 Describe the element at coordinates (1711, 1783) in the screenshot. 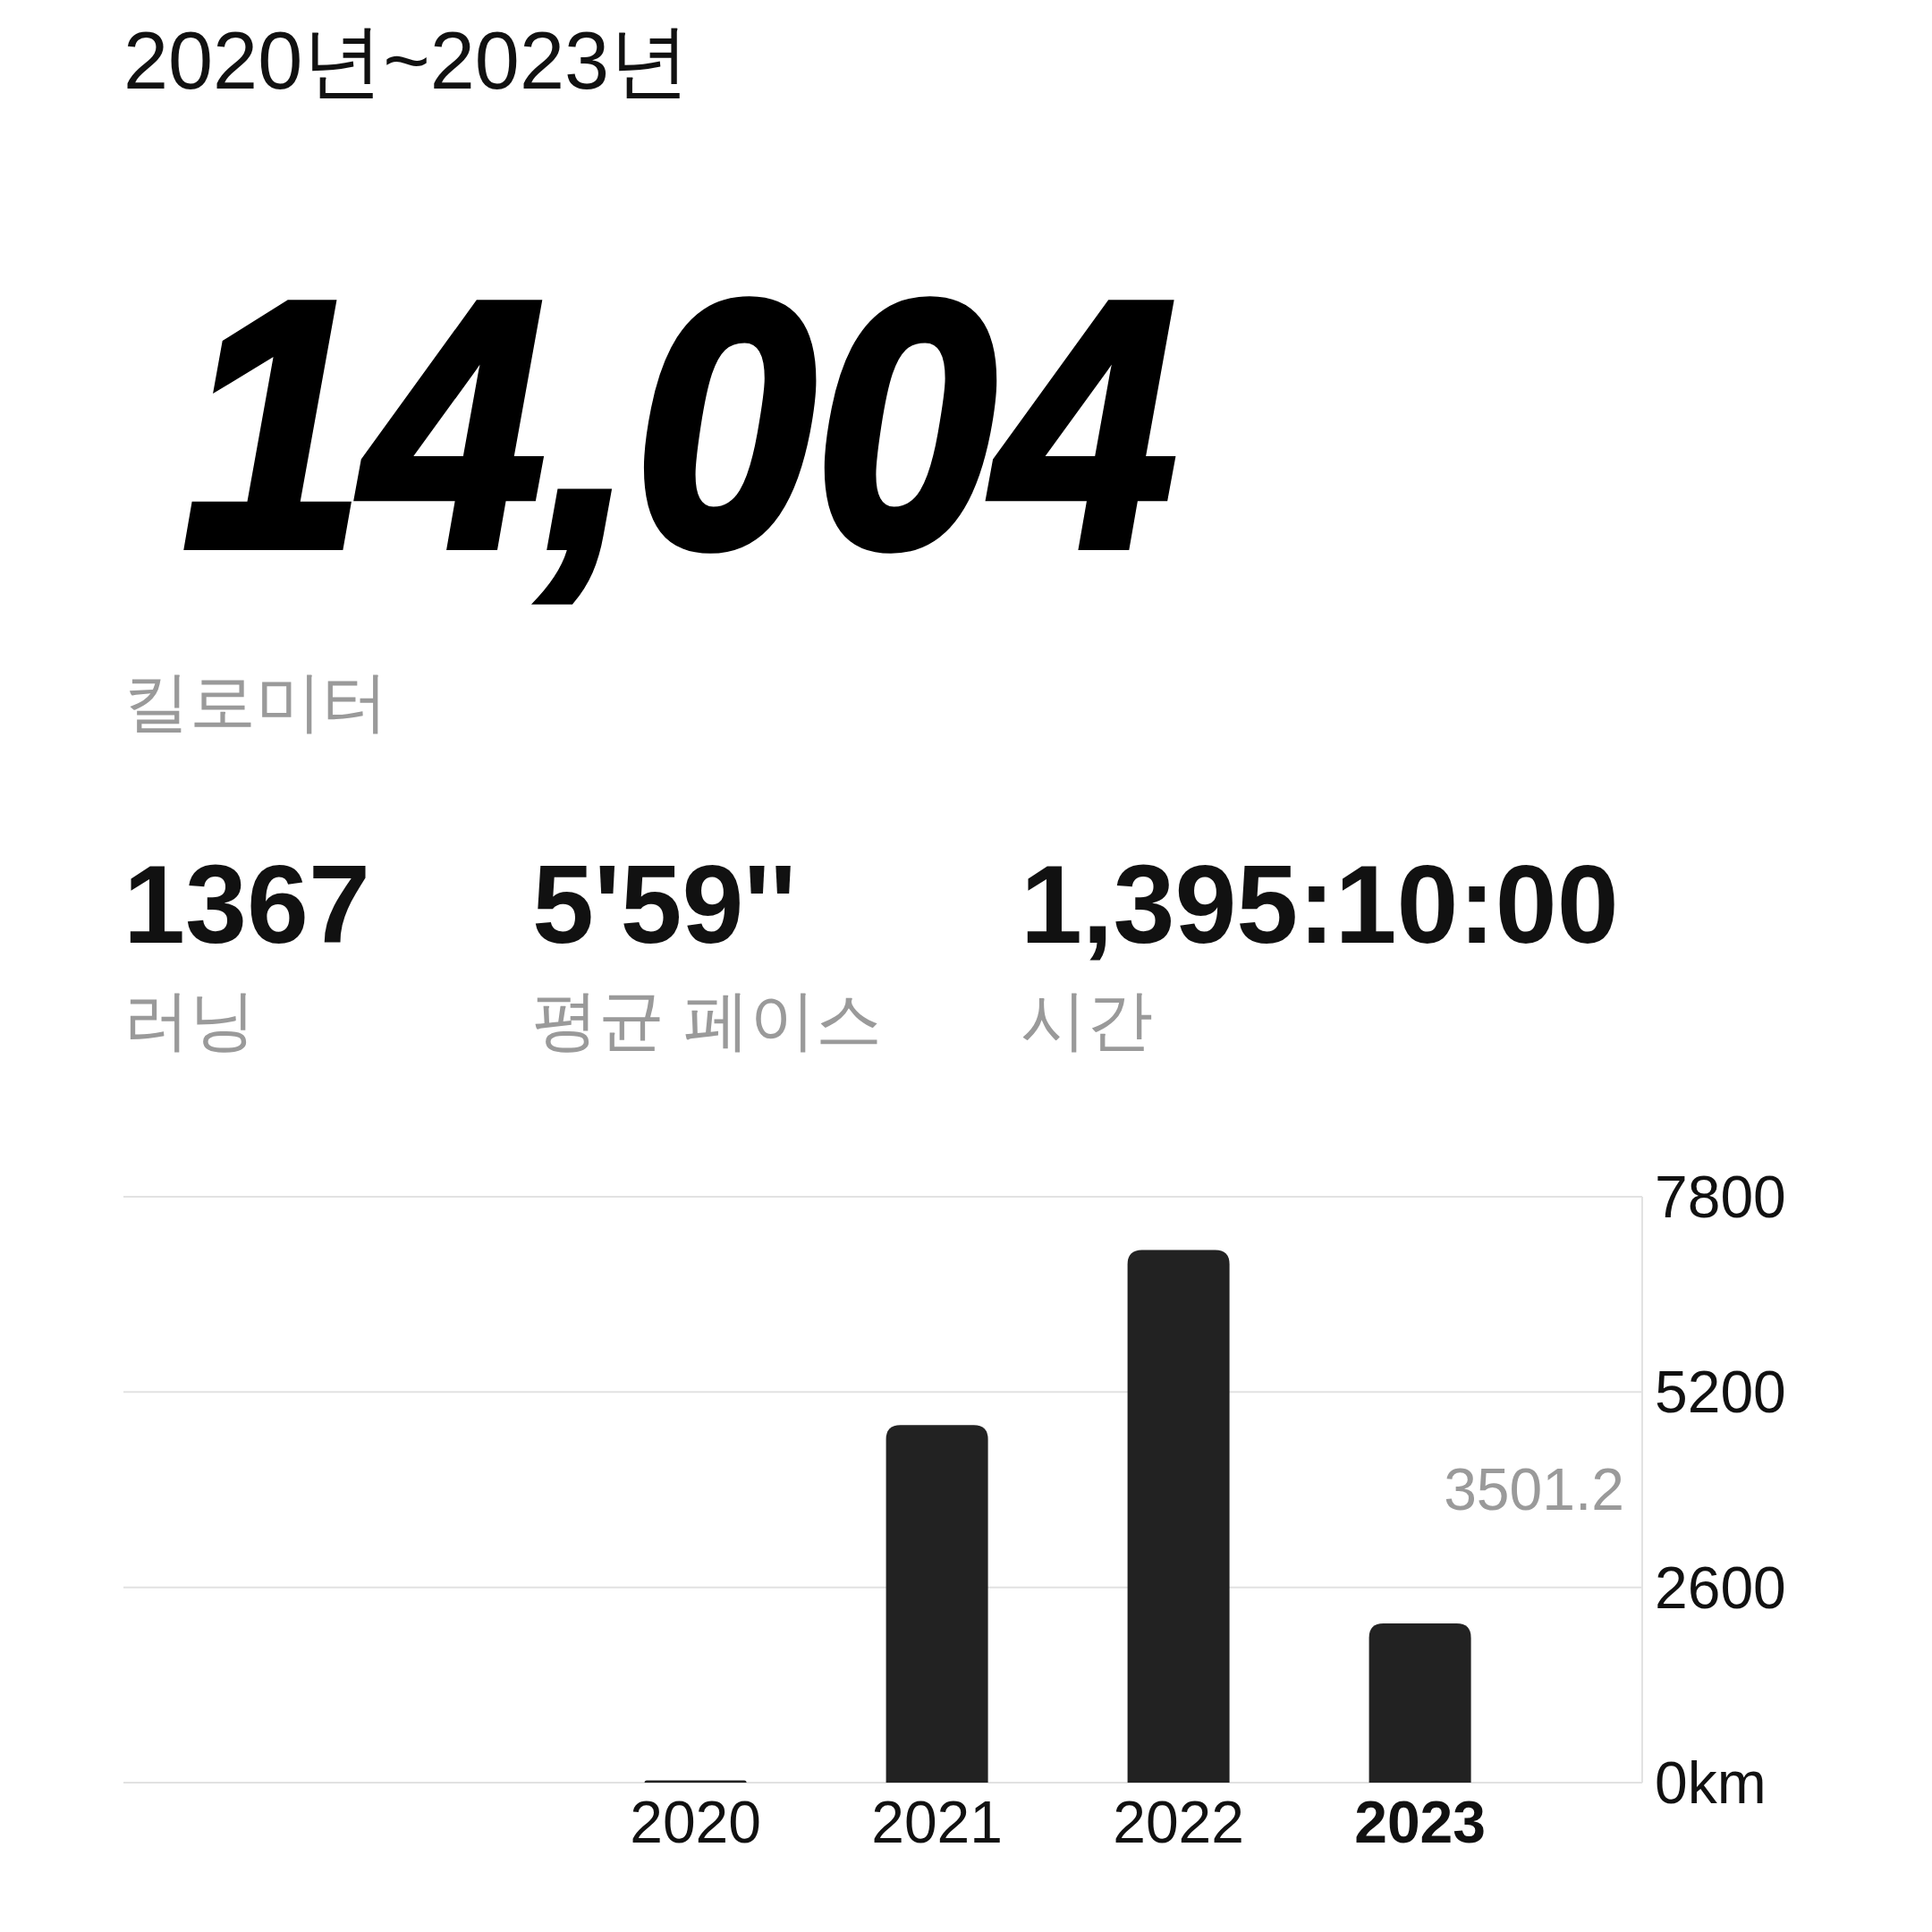

I see `y-tick-label: 0km` at that location.